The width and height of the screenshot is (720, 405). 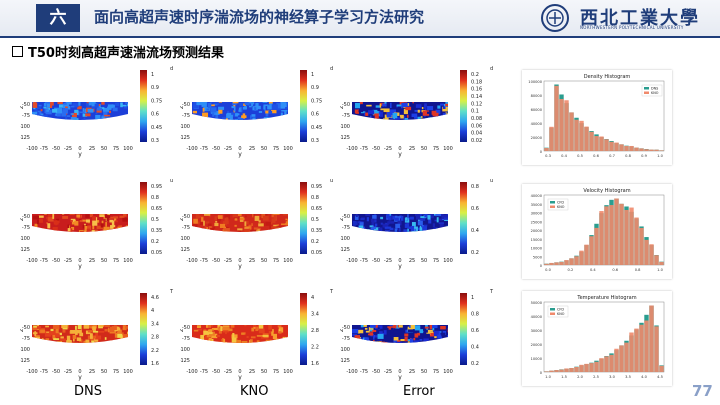 What do you see at coordinates (156, 253) in the screenshot?
I see `colorbar-tick: 0.05` at bounding box center [156, 253].